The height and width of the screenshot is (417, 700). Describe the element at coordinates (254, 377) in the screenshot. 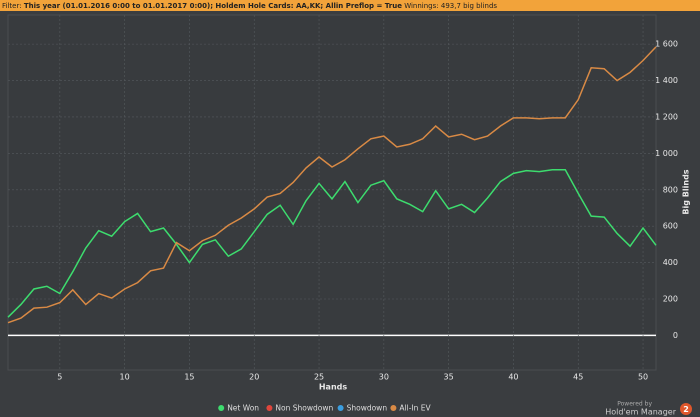

I see `x-tick-label: 20` at that location.